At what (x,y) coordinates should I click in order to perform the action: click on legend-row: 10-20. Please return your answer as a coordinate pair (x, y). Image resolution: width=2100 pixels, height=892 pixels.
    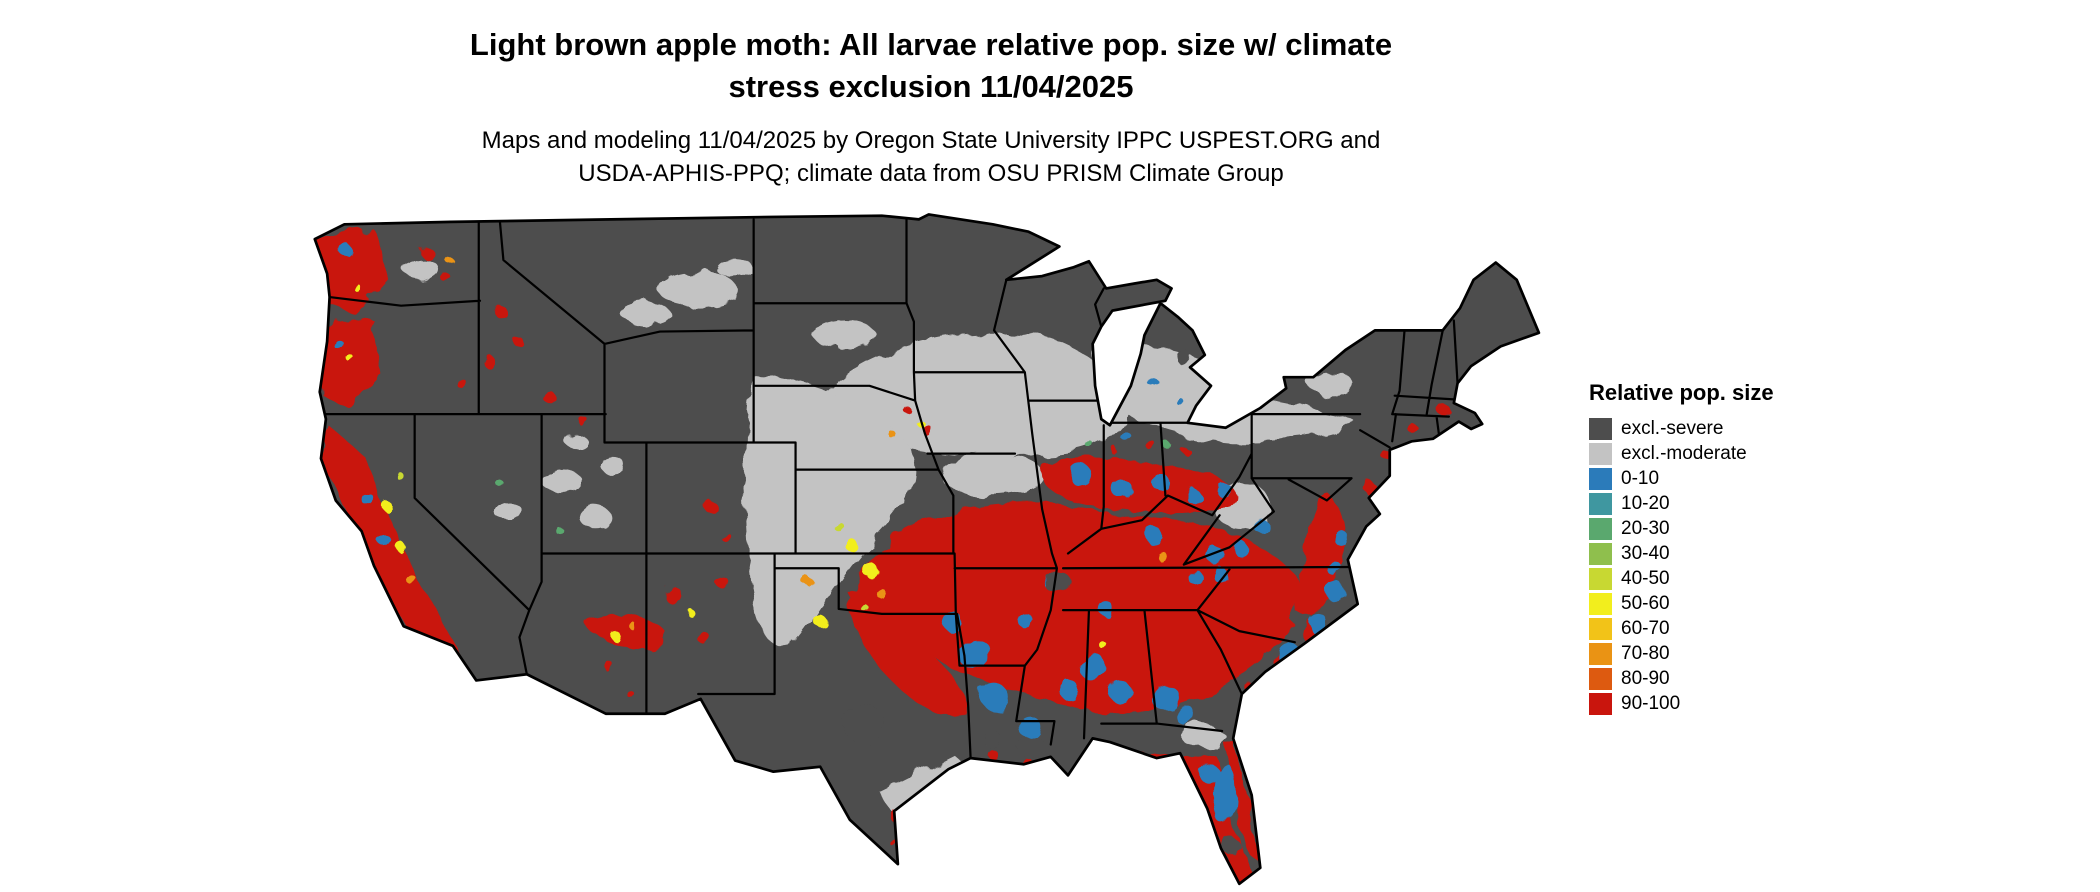
    Looking at the image, I should click on (1729, 503).